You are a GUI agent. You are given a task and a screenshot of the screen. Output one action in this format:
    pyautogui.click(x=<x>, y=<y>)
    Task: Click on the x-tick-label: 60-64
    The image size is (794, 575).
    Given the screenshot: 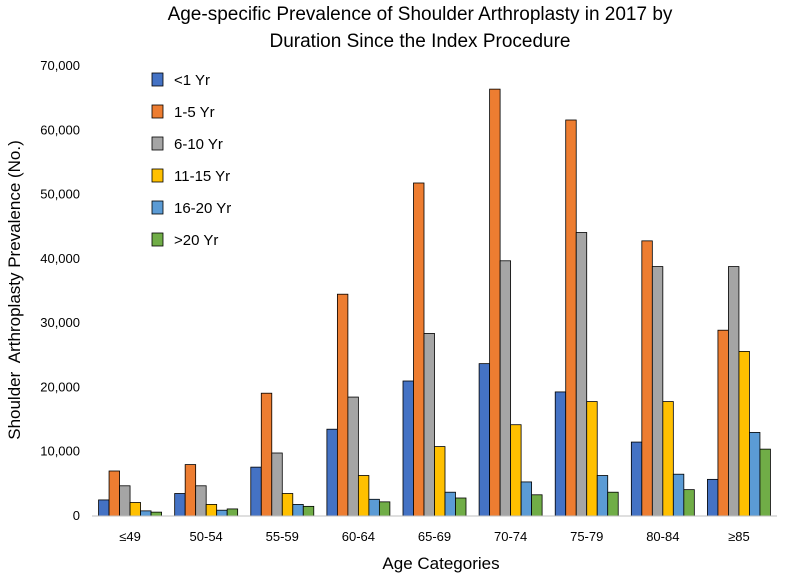 What is the action you would take?
    pyautogui.click(x=358, y=536)
    